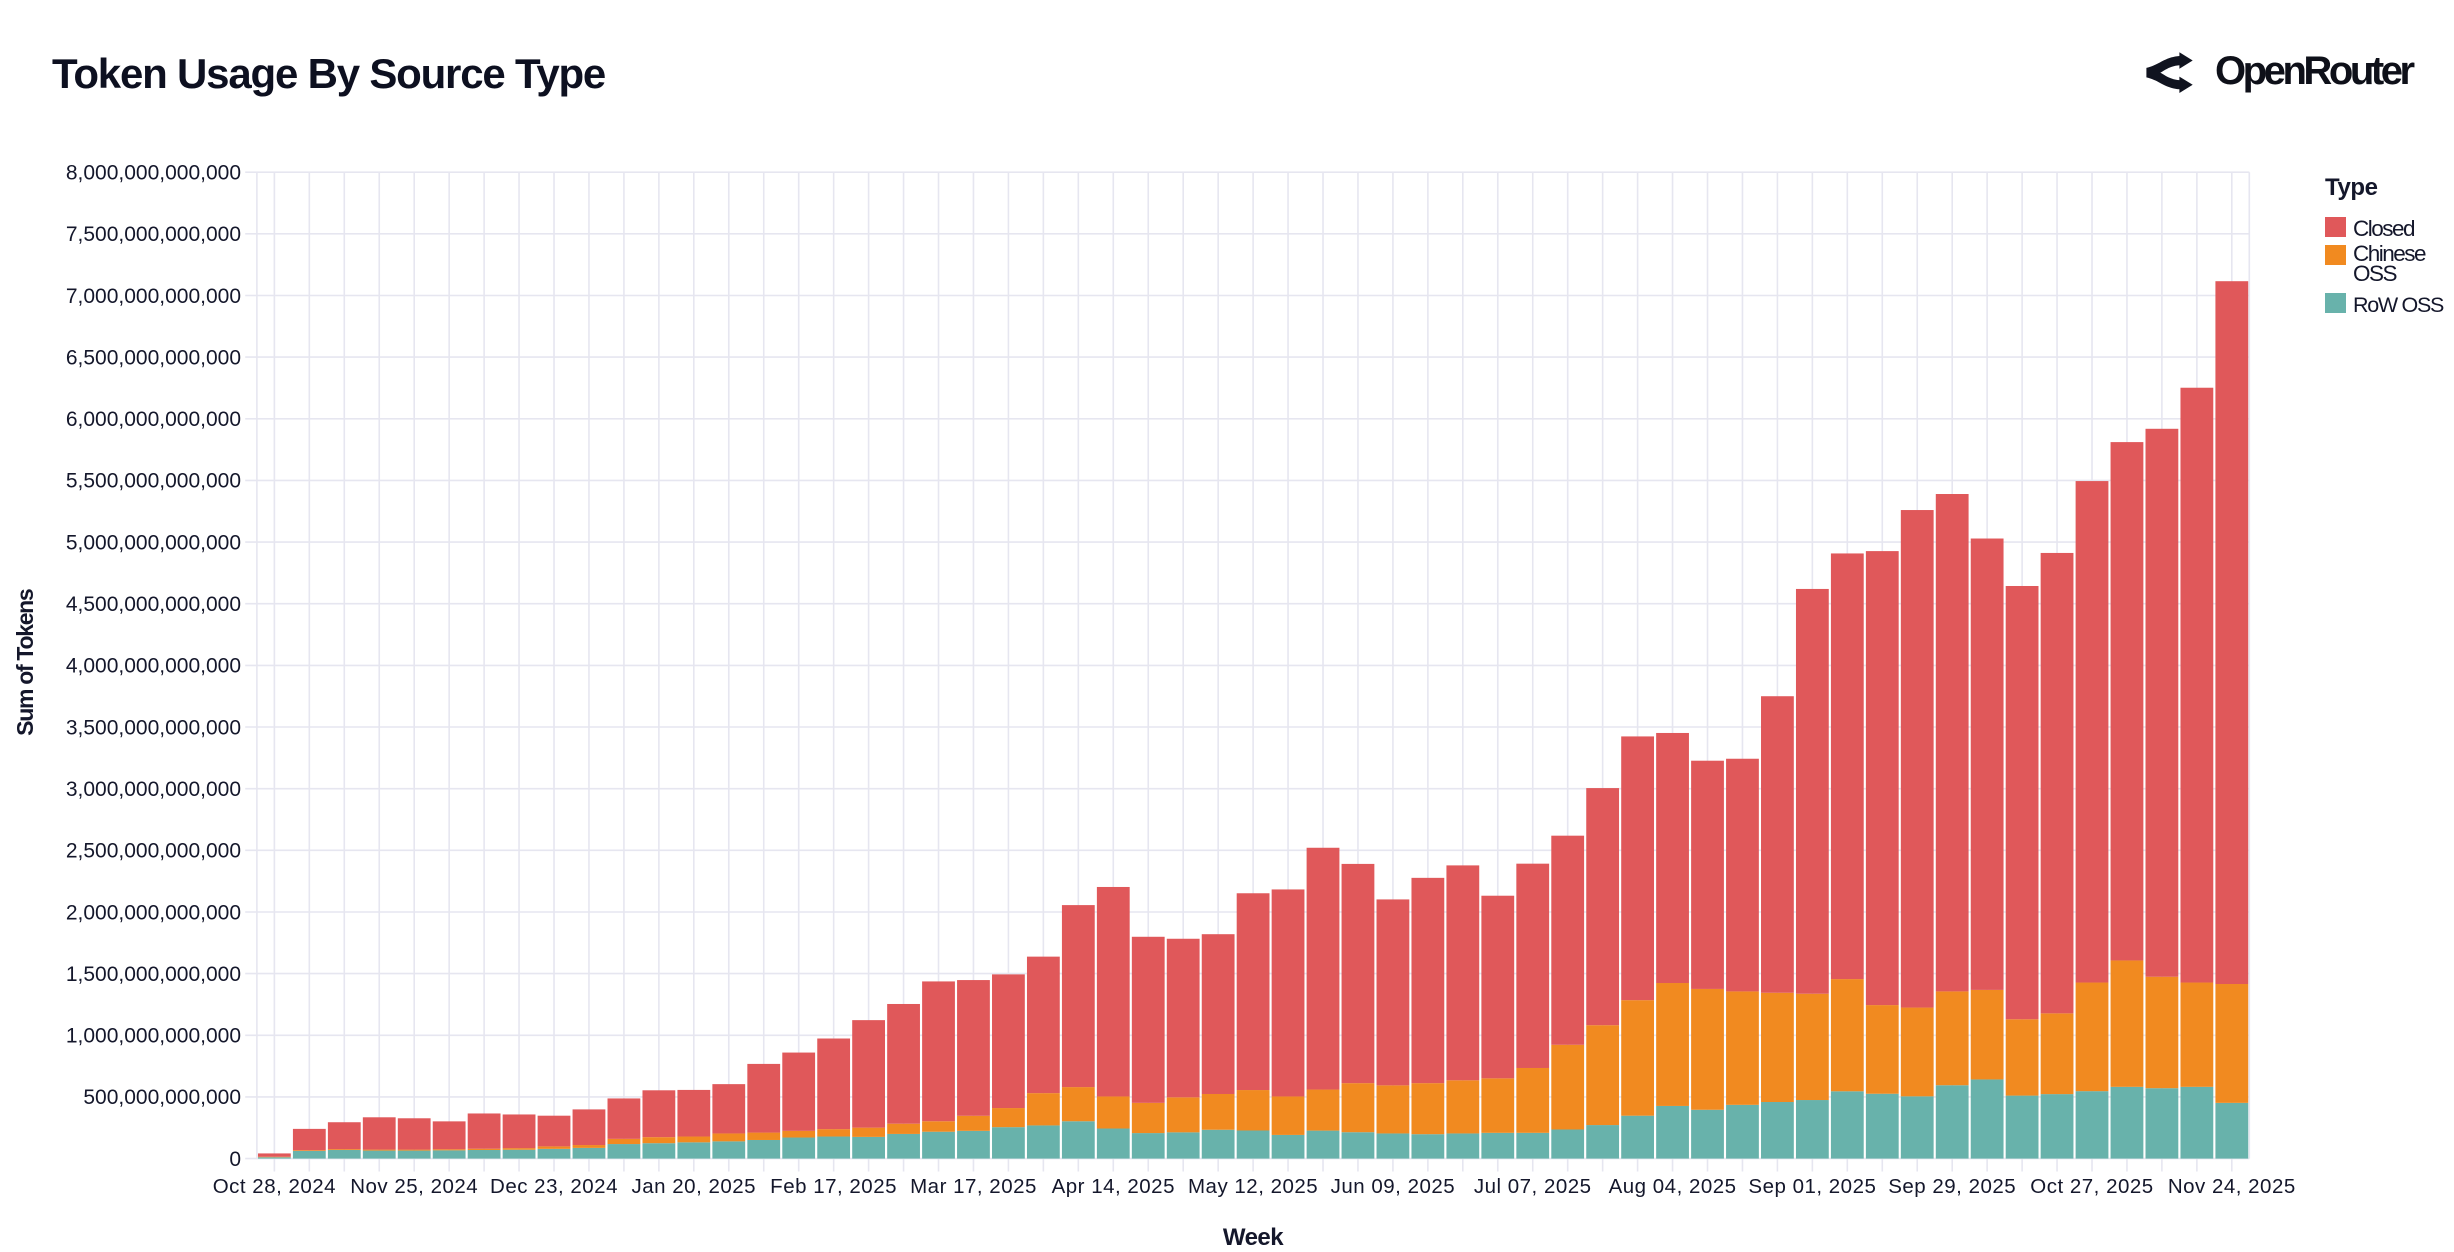  I want to click on svg-text: Sep 29, 2025, so click(1952, 1186).